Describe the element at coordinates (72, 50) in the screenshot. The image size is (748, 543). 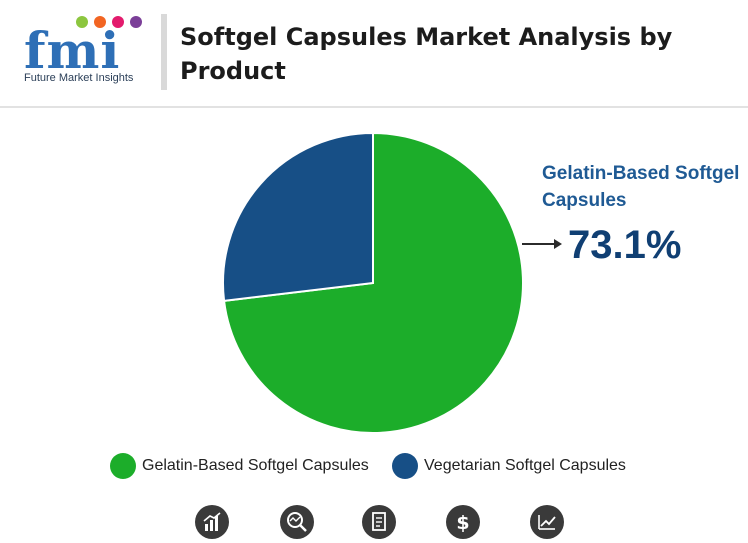
I see `logo-wordmark: fmi` at that location.